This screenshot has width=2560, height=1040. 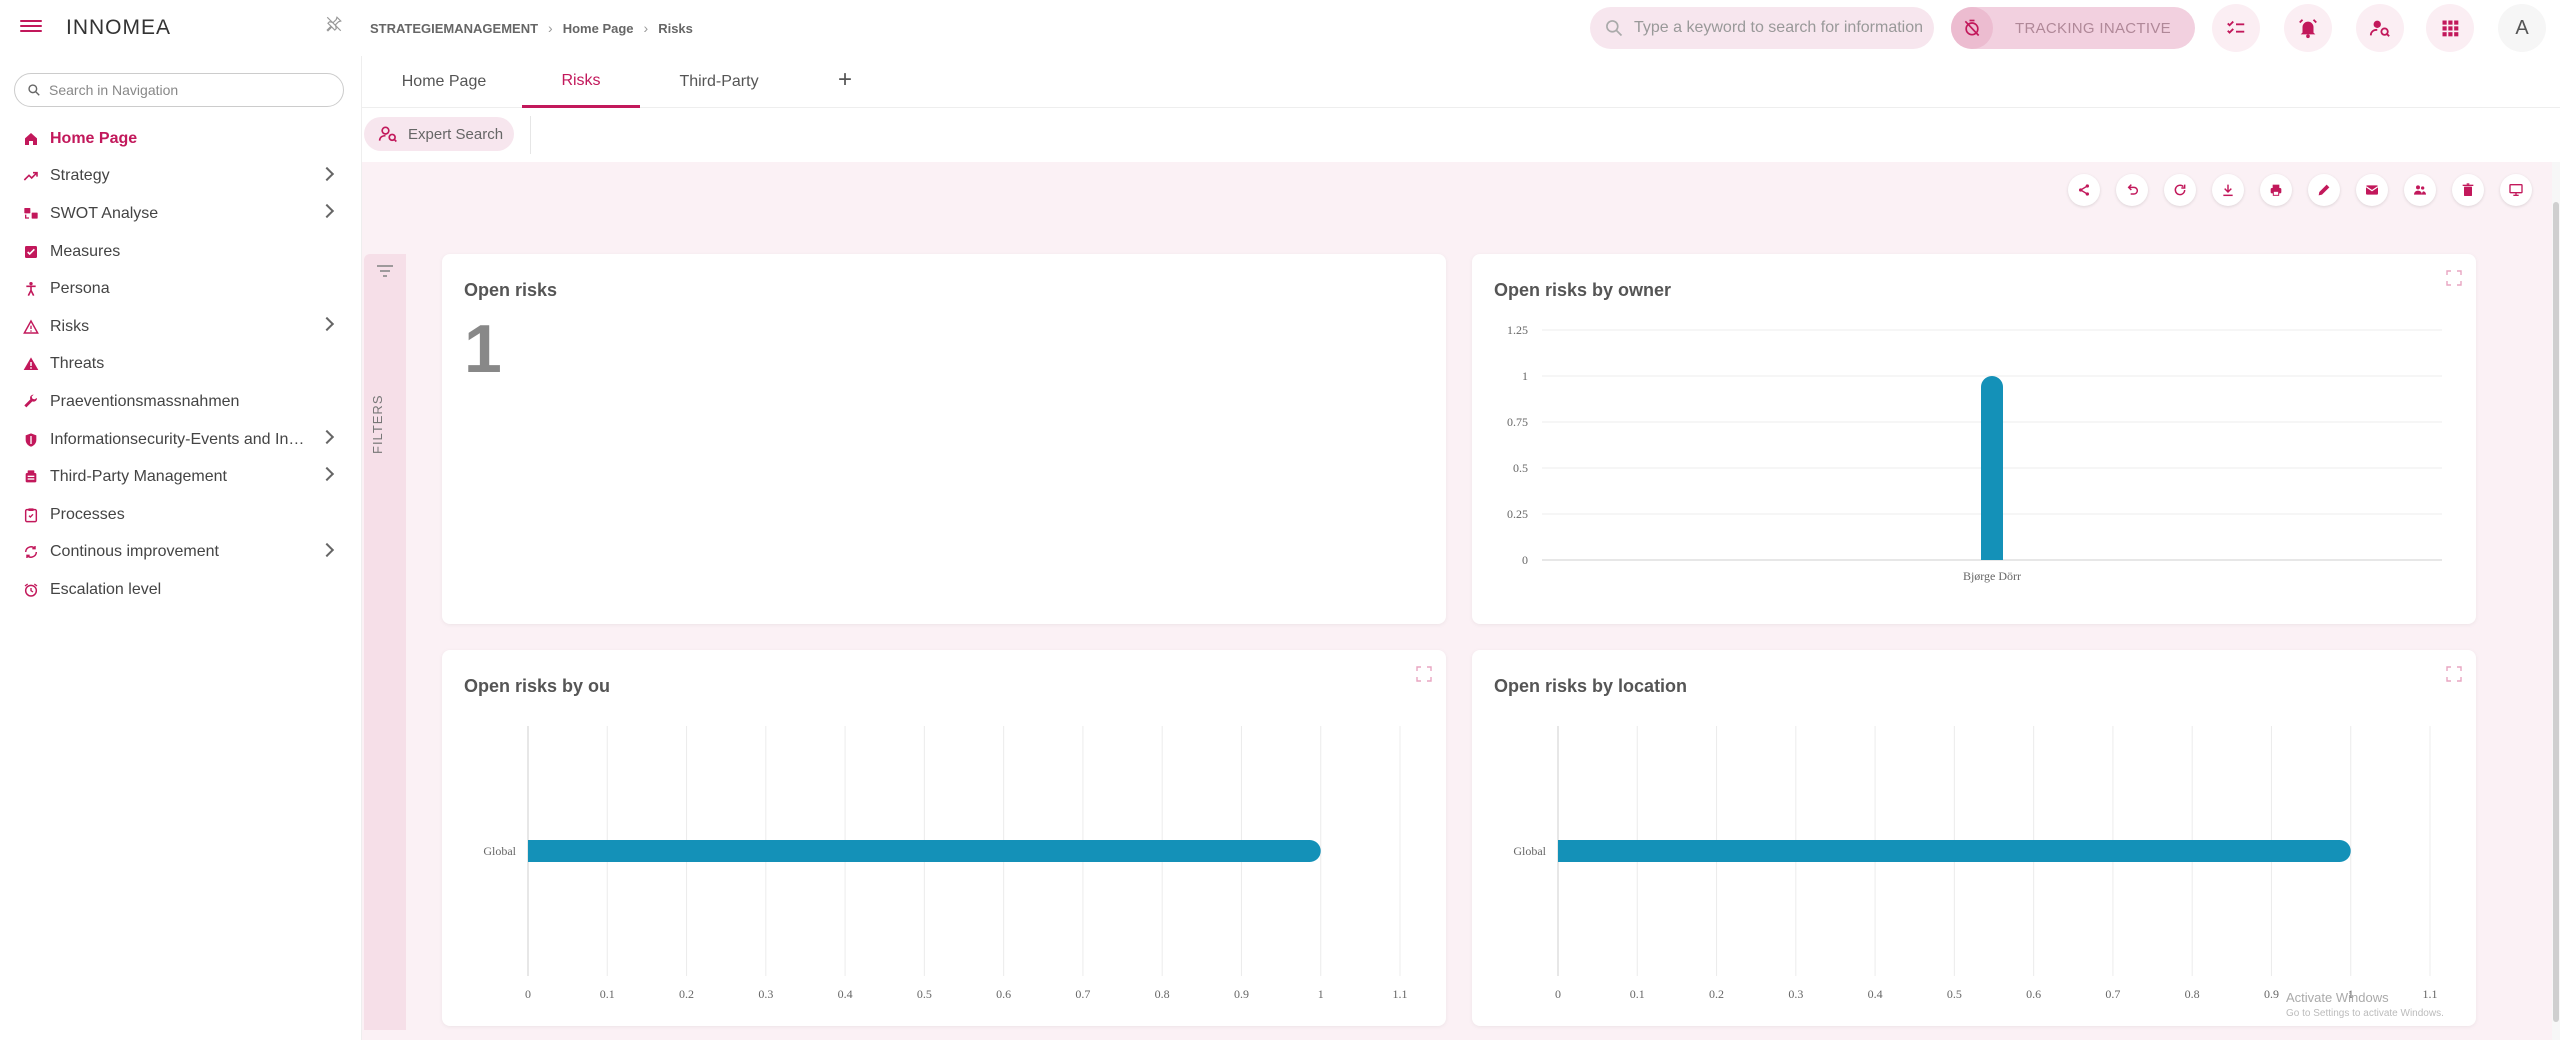 I want to click on x-tick-label: 1, so click(x=1321, y=994).